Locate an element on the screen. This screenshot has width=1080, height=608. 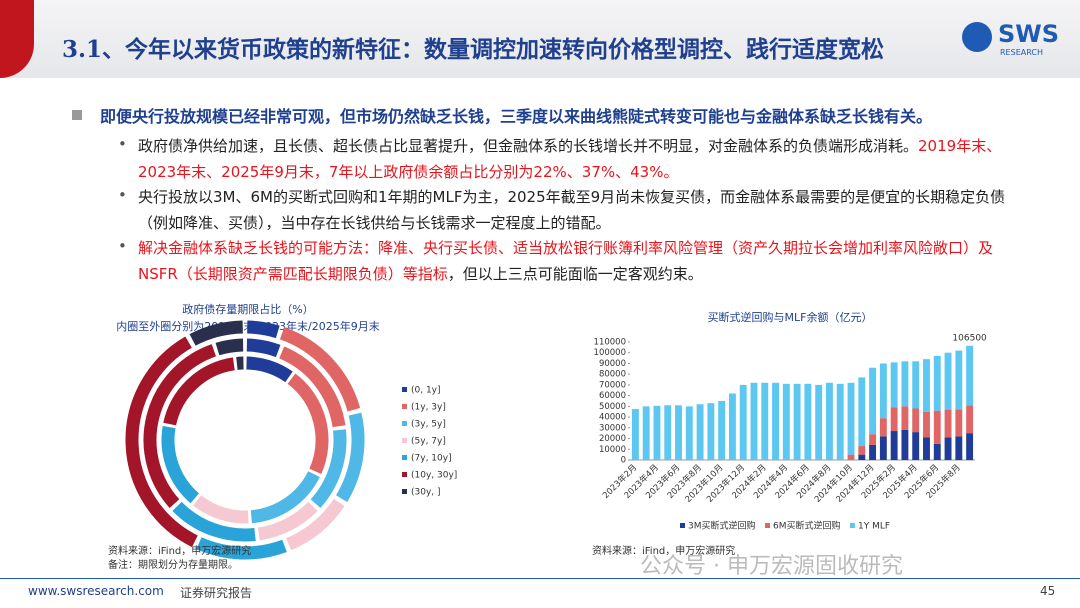
legend-label: (1y, 3y] is located at coordinates (428, 408).